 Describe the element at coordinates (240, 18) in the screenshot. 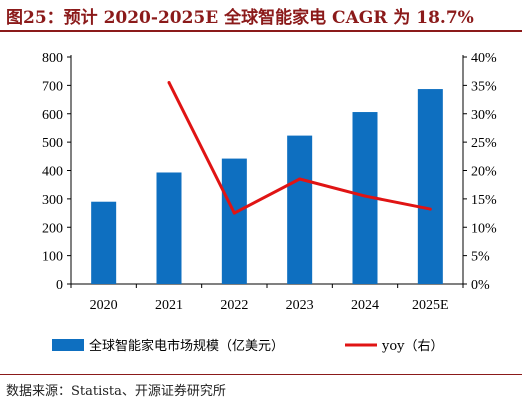

I see `figure-title: 图25：预计 2020-2025E 全球智能家电 CAGR 为 18.7%` at that location.